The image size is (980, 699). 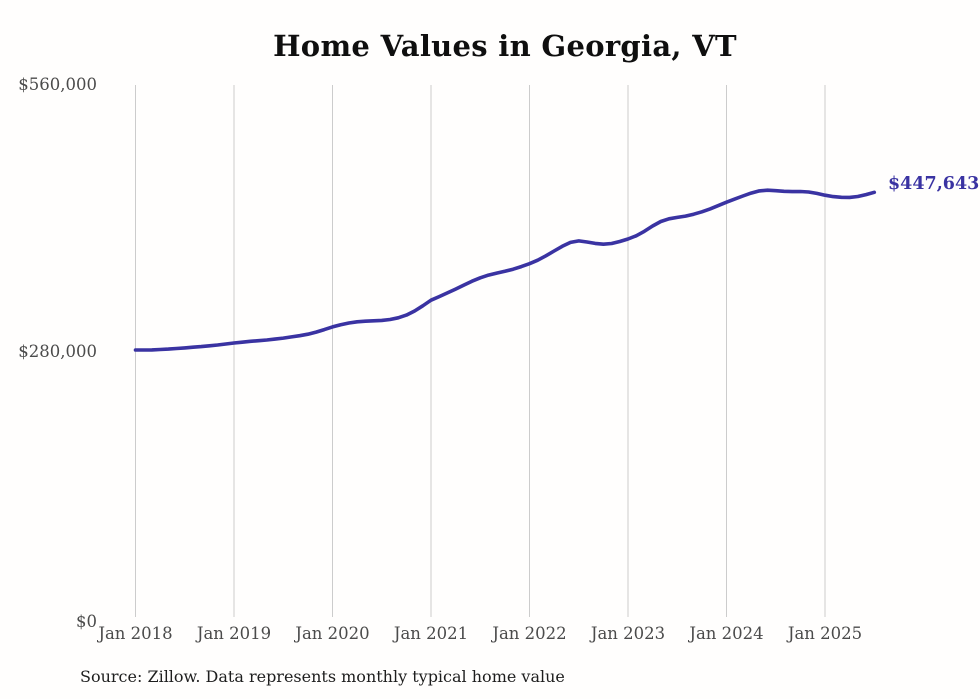 I want to click on y-axis-tick-label-280000: $280,000, so click(x=57, y=351).